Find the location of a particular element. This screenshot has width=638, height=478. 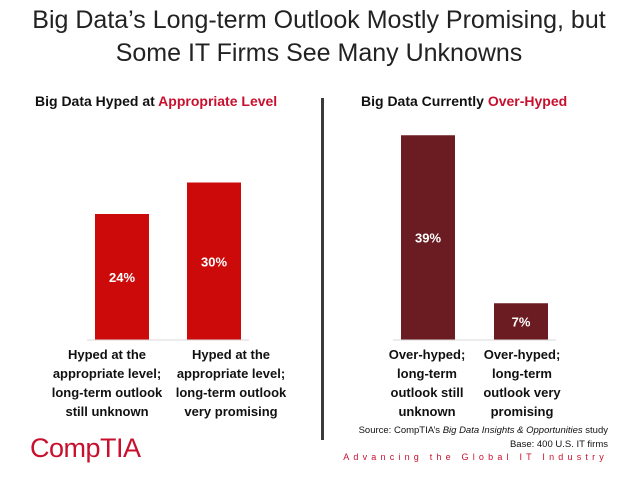

right-chart-title: Big Data Currently Over-Hyped is located at coordinates (464, 101).